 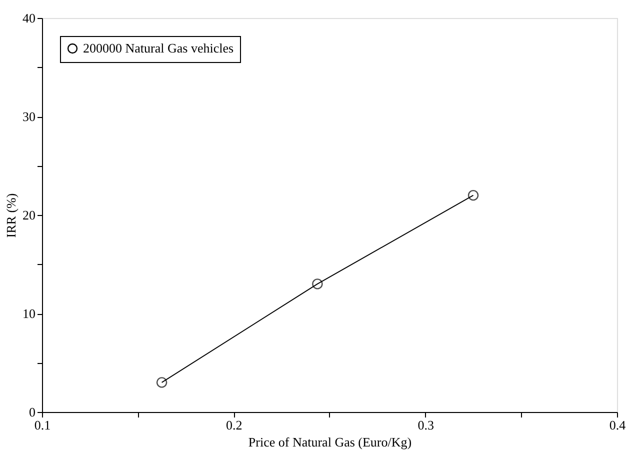 What do you see at coordinates (158, 48) in the screenshot?
I see `legend-label: 200000 Natural Gas vehicles` at bounding box center [158, 48].